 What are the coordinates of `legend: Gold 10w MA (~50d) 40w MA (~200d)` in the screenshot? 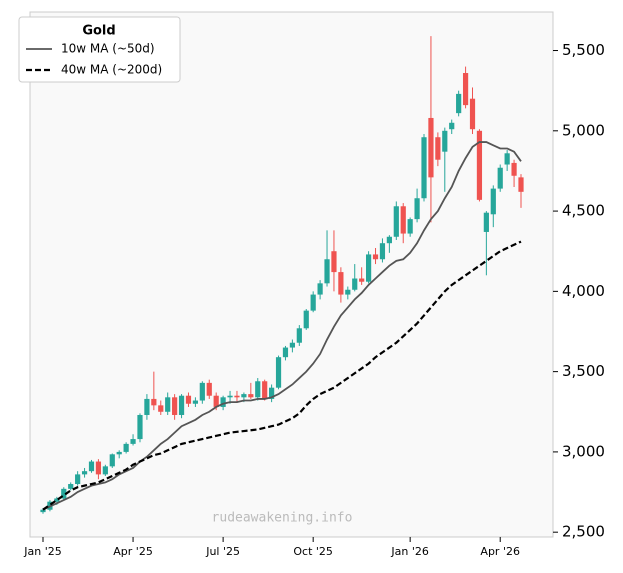 It's located at (99, 49).